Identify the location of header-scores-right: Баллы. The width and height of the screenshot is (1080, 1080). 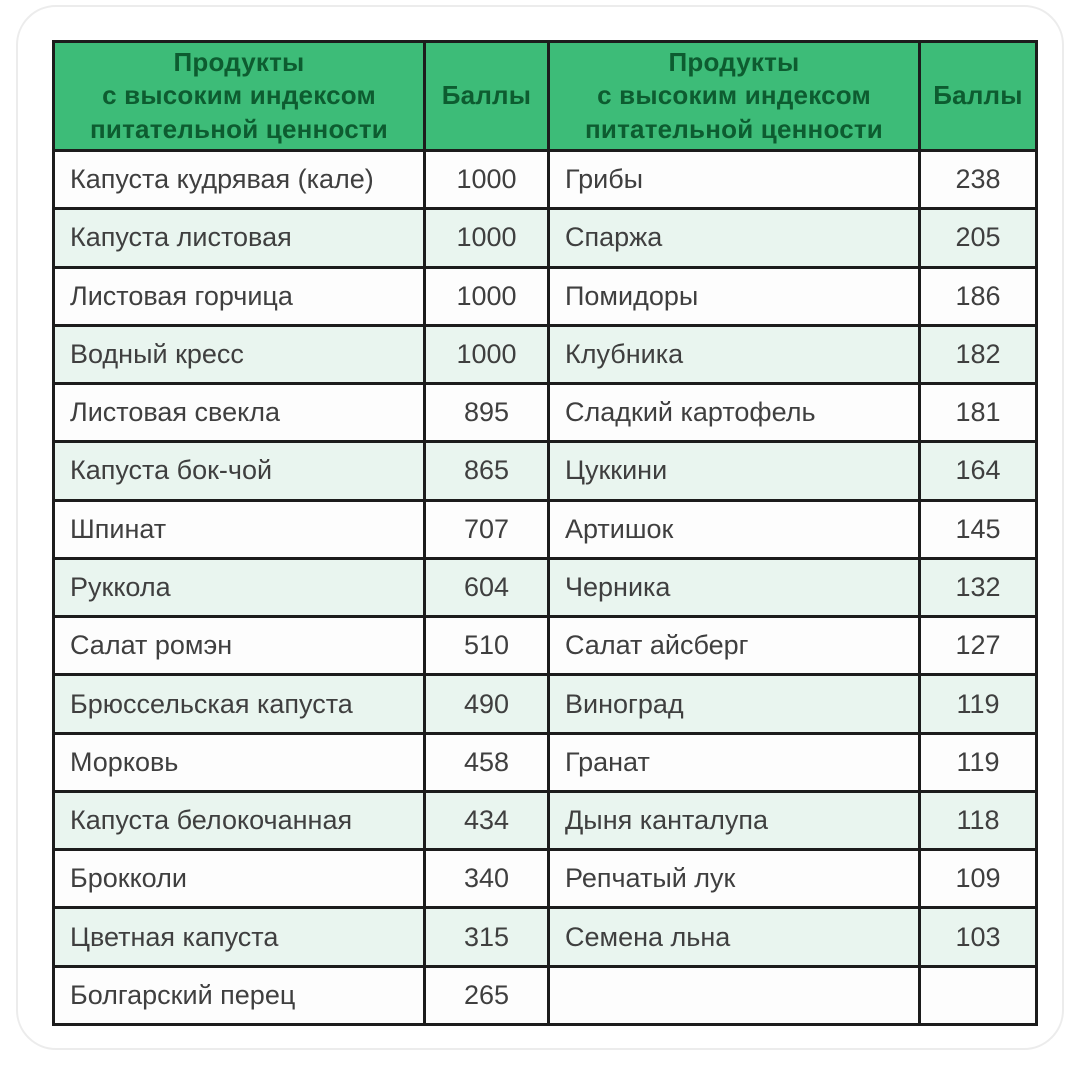
(978, 96).